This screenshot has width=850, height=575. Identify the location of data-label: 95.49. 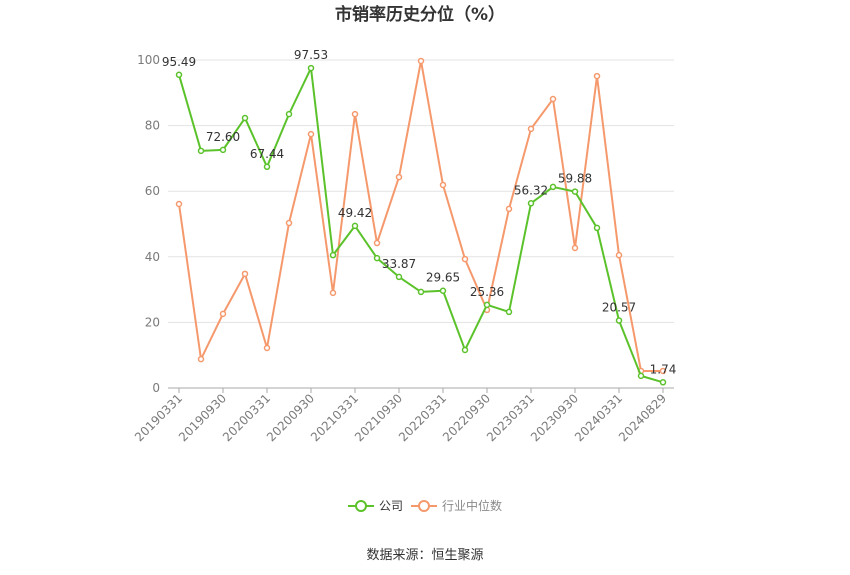
(179, 62).